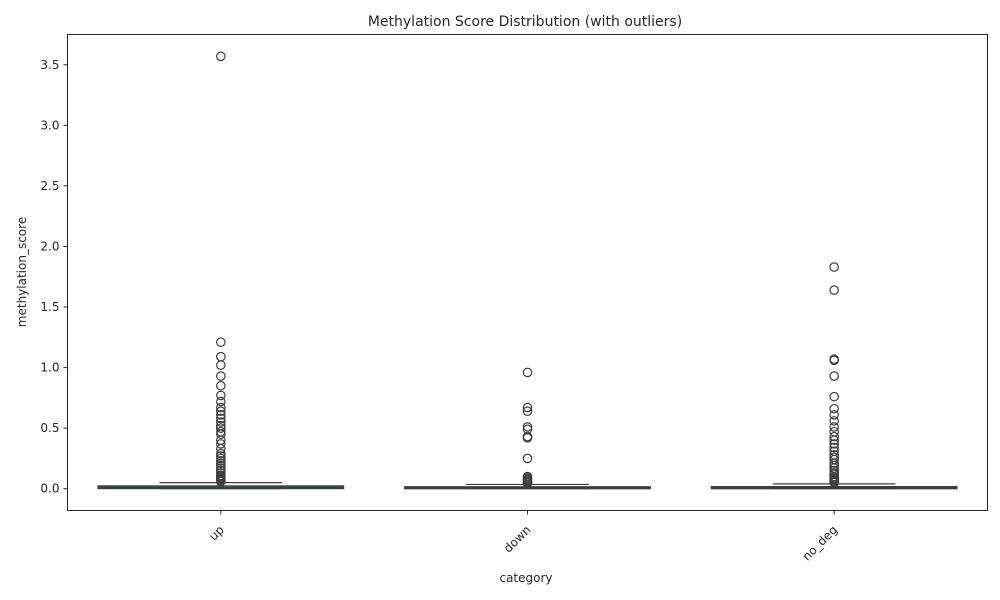  Describe the element at coordinates (49, 125) in the screenshot. I see `y-tick-label: 3.0` at that location.